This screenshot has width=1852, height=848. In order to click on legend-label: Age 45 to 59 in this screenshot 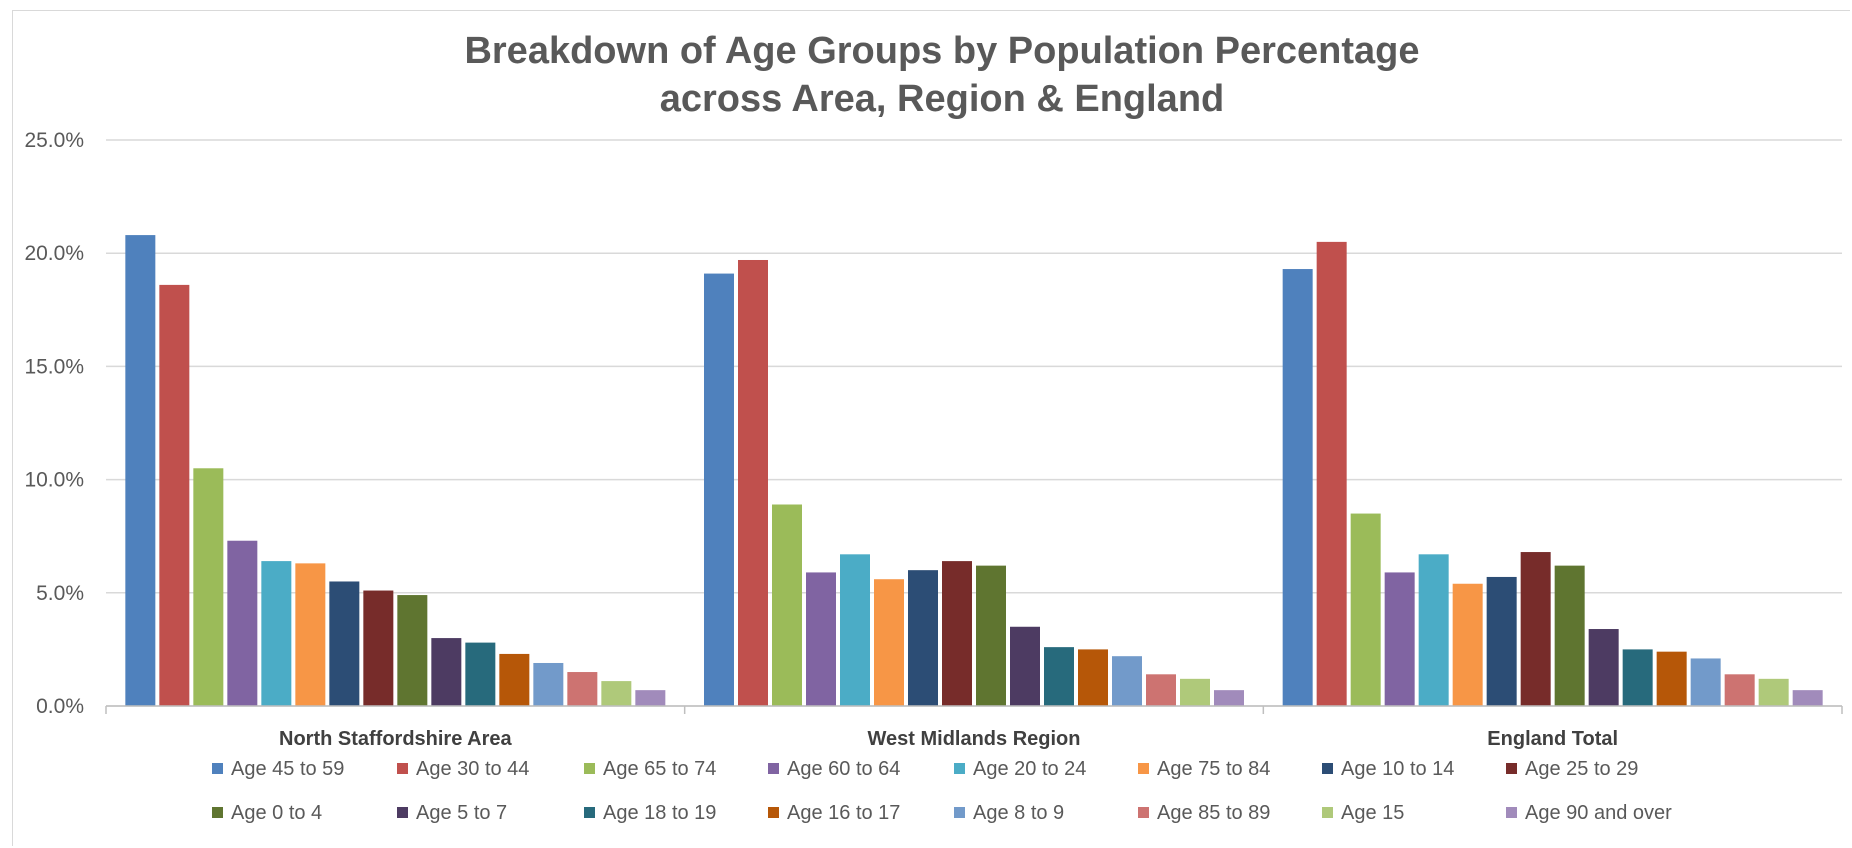, I will do `click(287, 769)`.